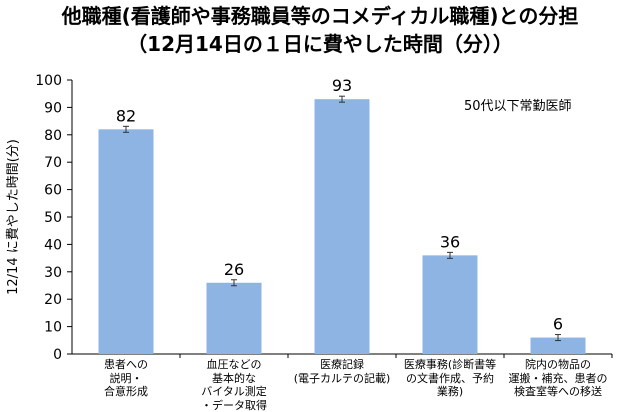 This screenshot has height=412, width=640. I want to click on x-tick-label: 院内の物品の 運搬・補充、患者の 検査室等への移送, so click(558, 378).